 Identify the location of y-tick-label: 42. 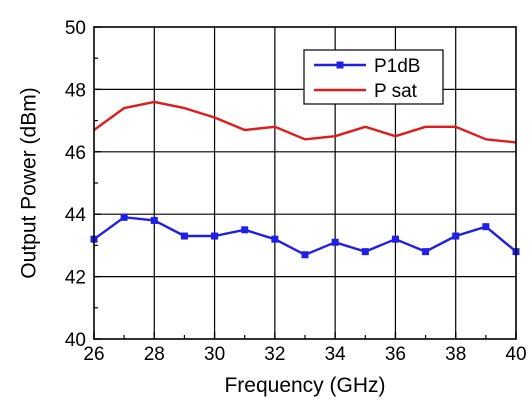
(75, 278).